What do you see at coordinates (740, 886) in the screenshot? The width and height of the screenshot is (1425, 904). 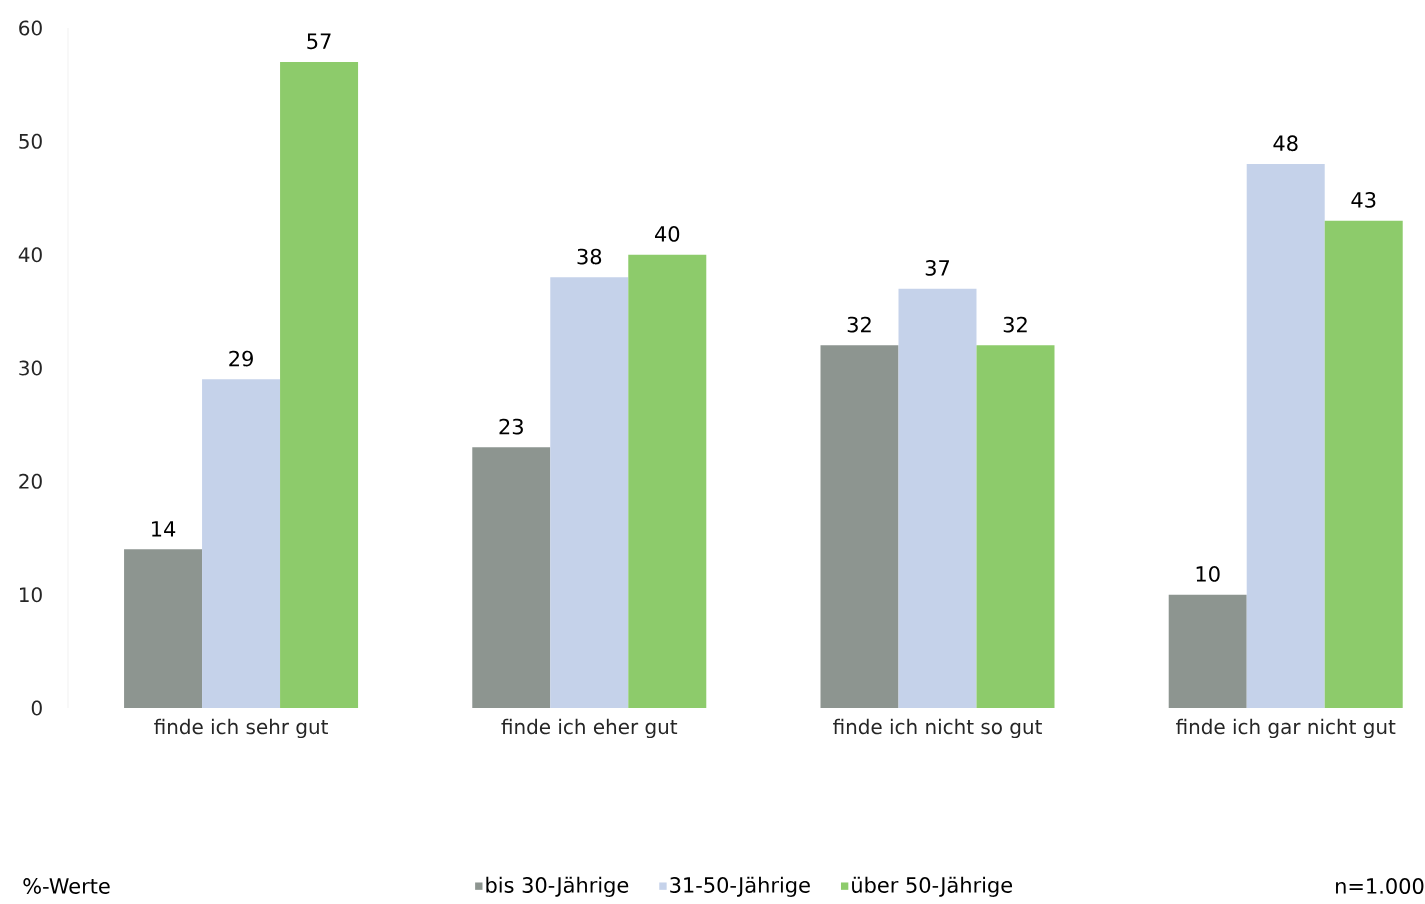 I see `legend-label: 31-50-Jährige` at bounding box center [740, 886].